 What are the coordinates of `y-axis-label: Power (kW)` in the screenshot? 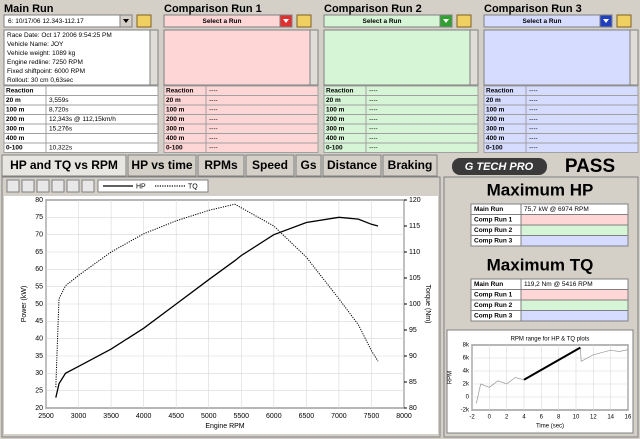 It's located at (24, 304).